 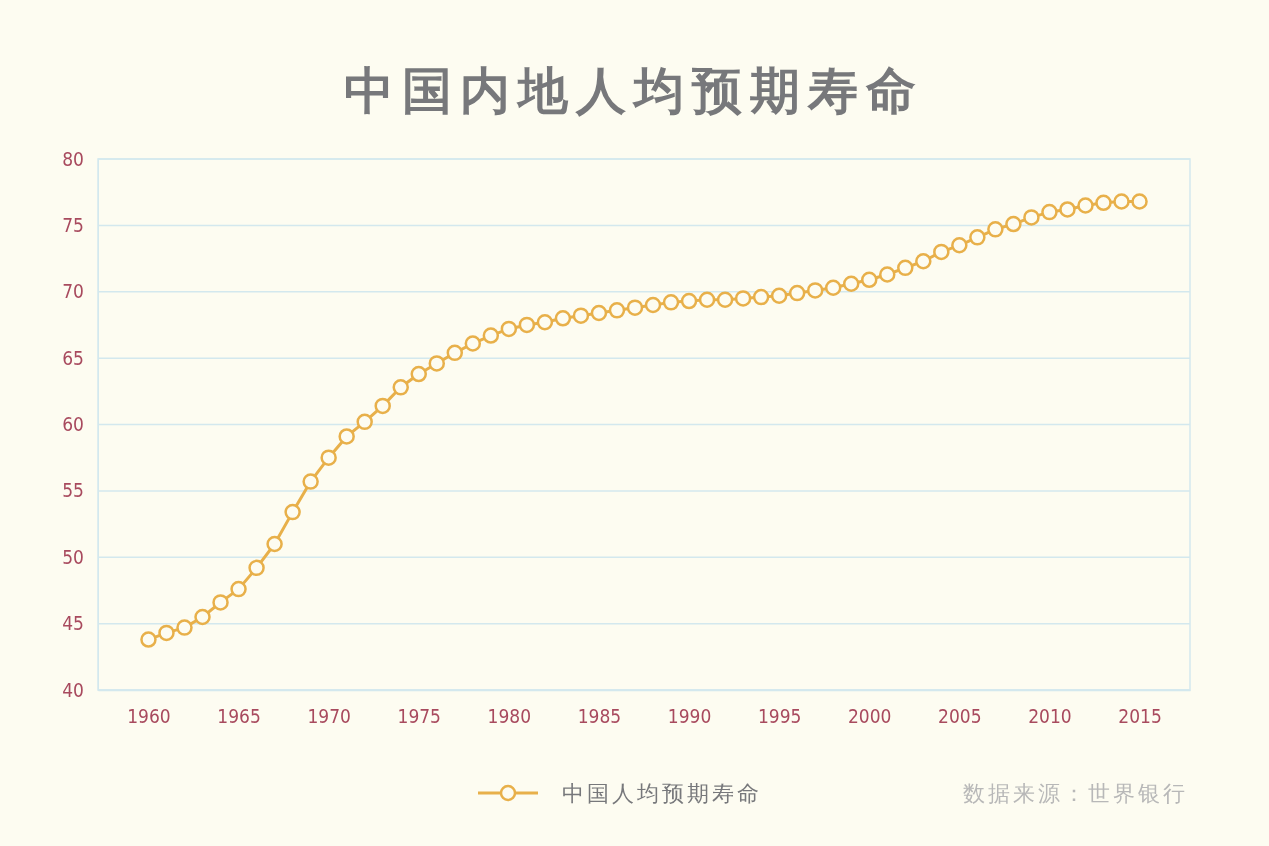 I want to click on y-tick-label: 65, so click(x=73, y=357).